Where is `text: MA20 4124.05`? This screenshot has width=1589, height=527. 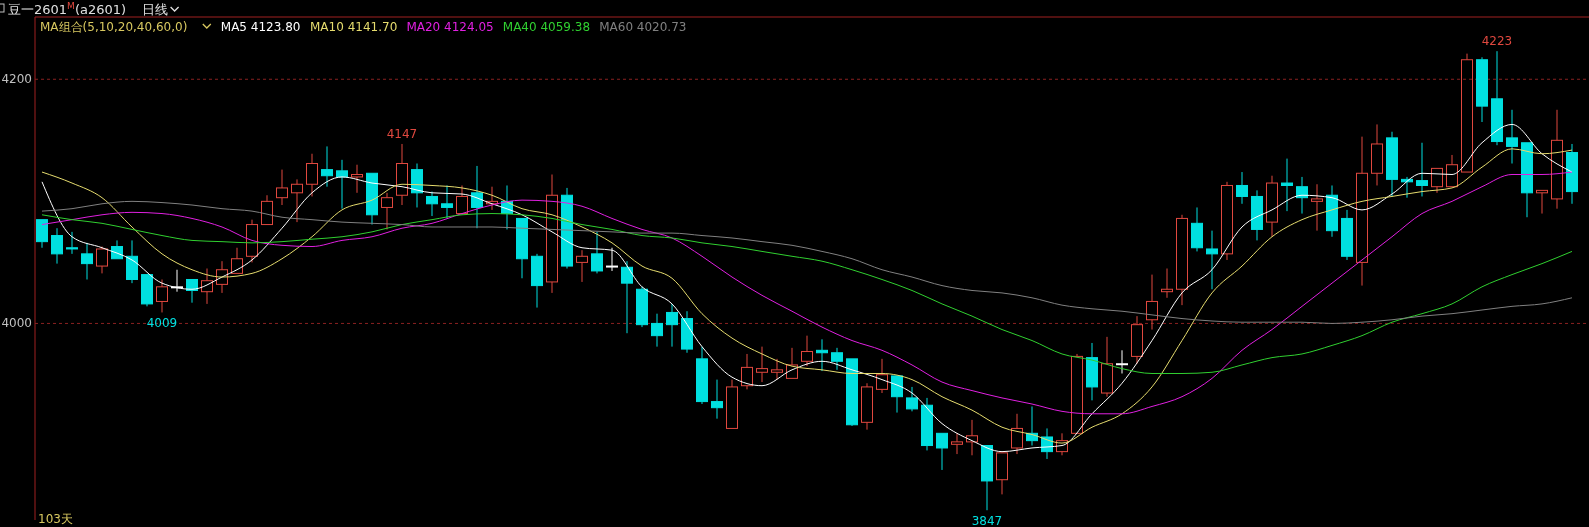 text: MA20 4124.05 is located at coordinates (450, 27).